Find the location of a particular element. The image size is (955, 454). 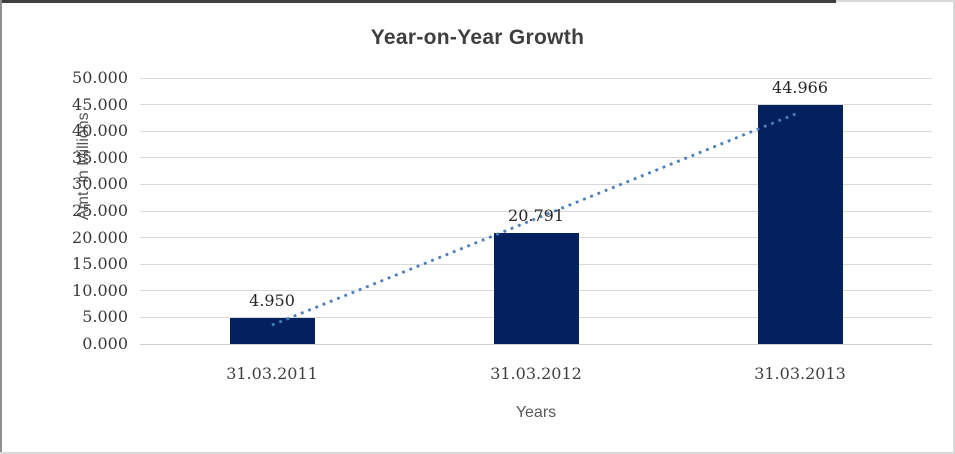

frame-border-left is located at coordinates (1, 227).